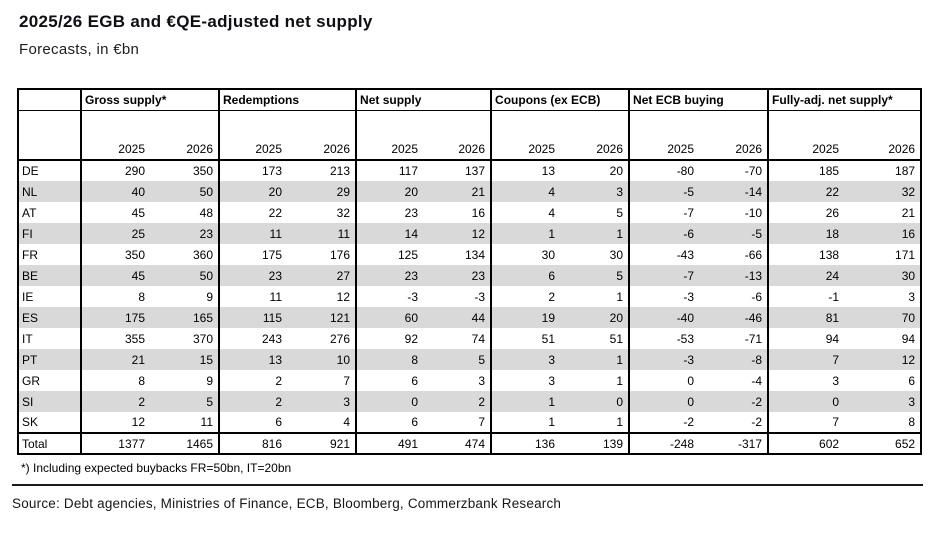 The width and height of the screenshot is (935, 541). I want to click on column-group-net-ecb-buying: Net ECB buying, so click(698, 100).